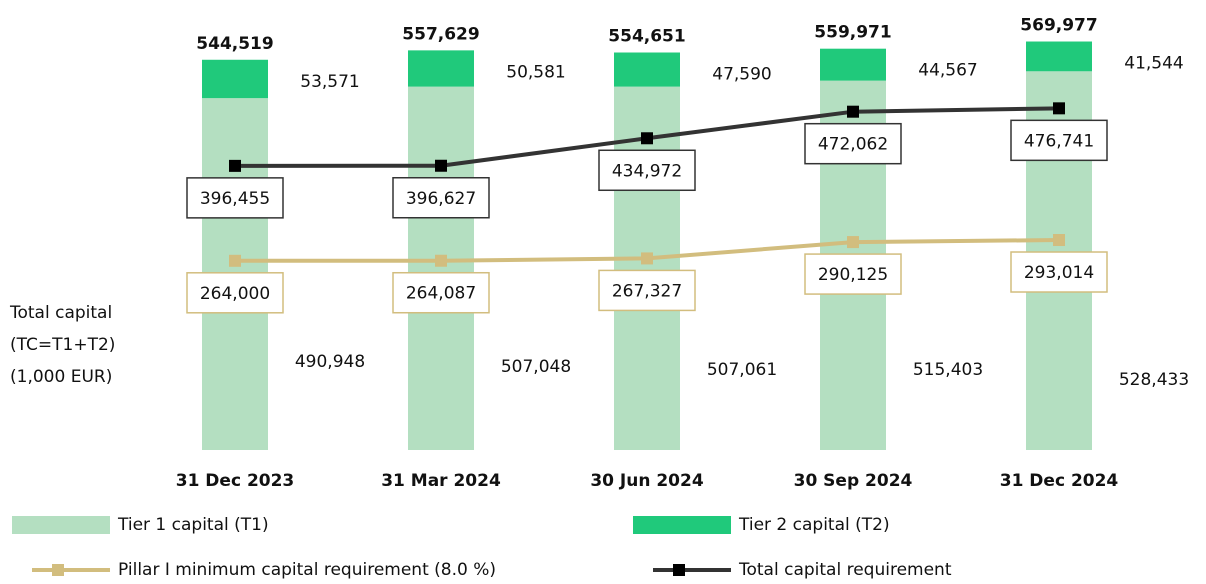 The image size is (1206, 584). I want to click on data-label: 396,627, so click(441, 199).